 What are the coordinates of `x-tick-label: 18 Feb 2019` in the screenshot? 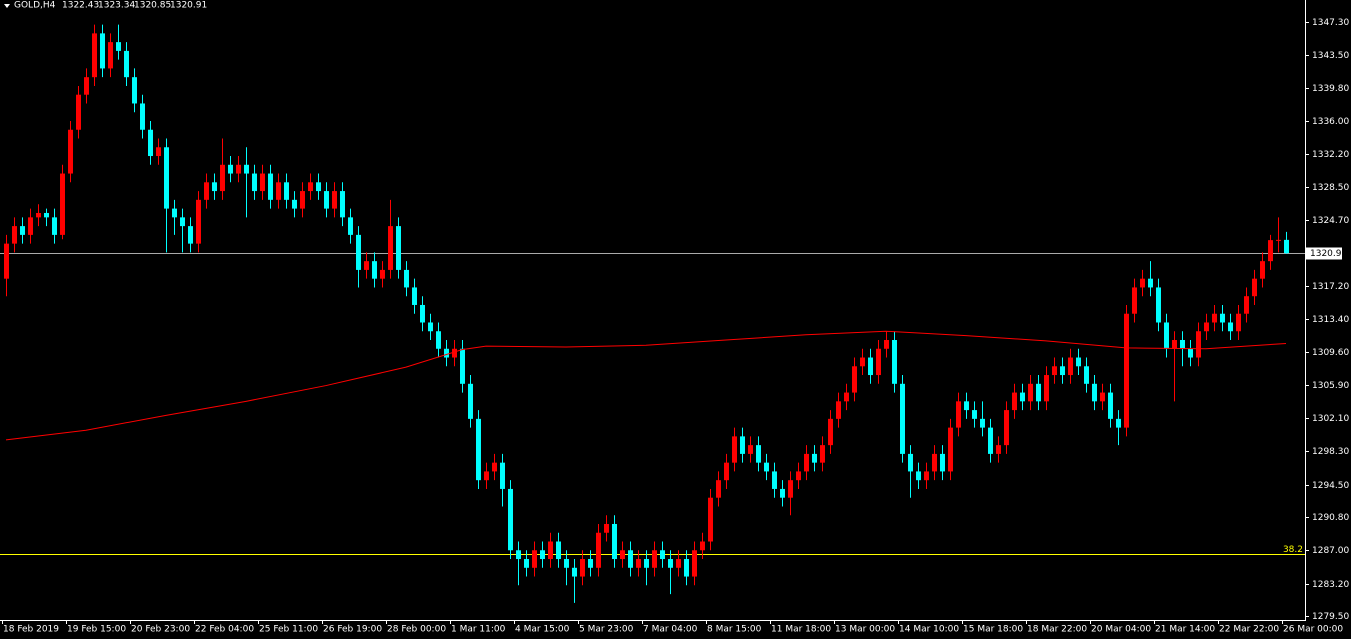 It's located at (31, 630).